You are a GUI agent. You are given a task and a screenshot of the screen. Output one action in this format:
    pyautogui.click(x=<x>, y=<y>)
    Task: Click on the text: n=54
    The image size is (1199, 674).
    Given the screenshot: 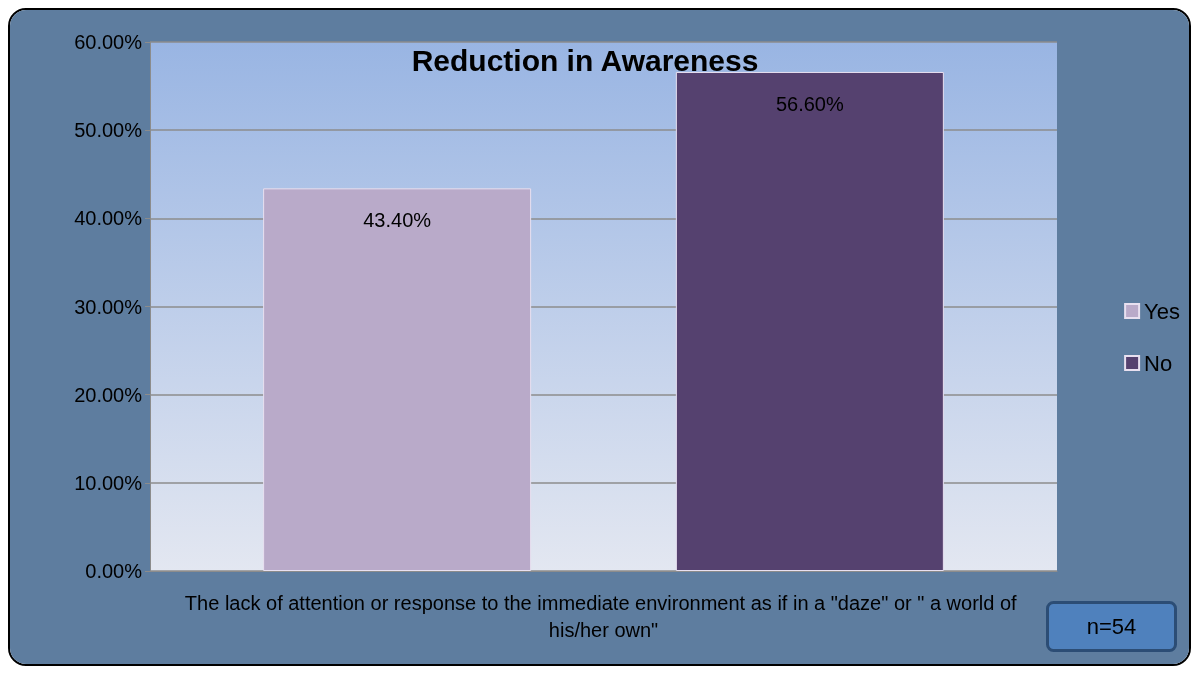 What is the action you would take?
    pyautogui.click(x=1111, y=626)
    